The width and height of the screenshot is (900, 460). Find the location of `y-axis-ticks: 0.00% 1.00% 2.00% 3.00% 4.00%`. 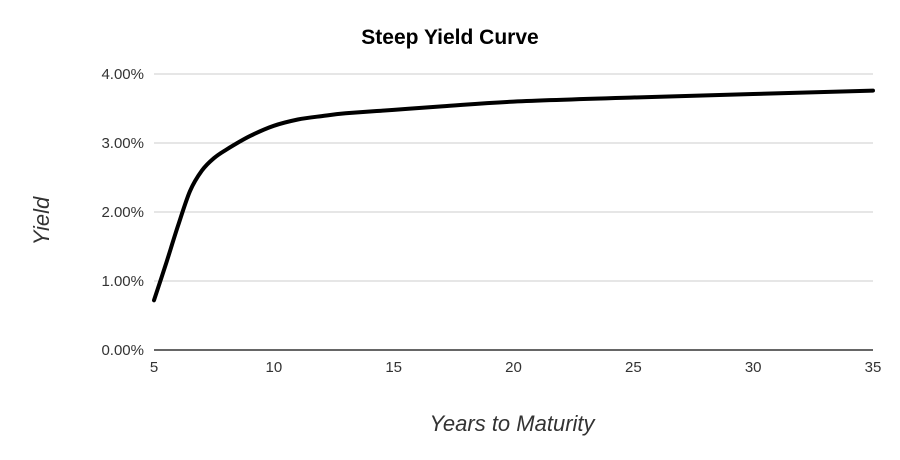

y-axis-ticks: 0.00% 1.00% 2.00% 3.00% 4.00% is located at coordinates (122, 212).